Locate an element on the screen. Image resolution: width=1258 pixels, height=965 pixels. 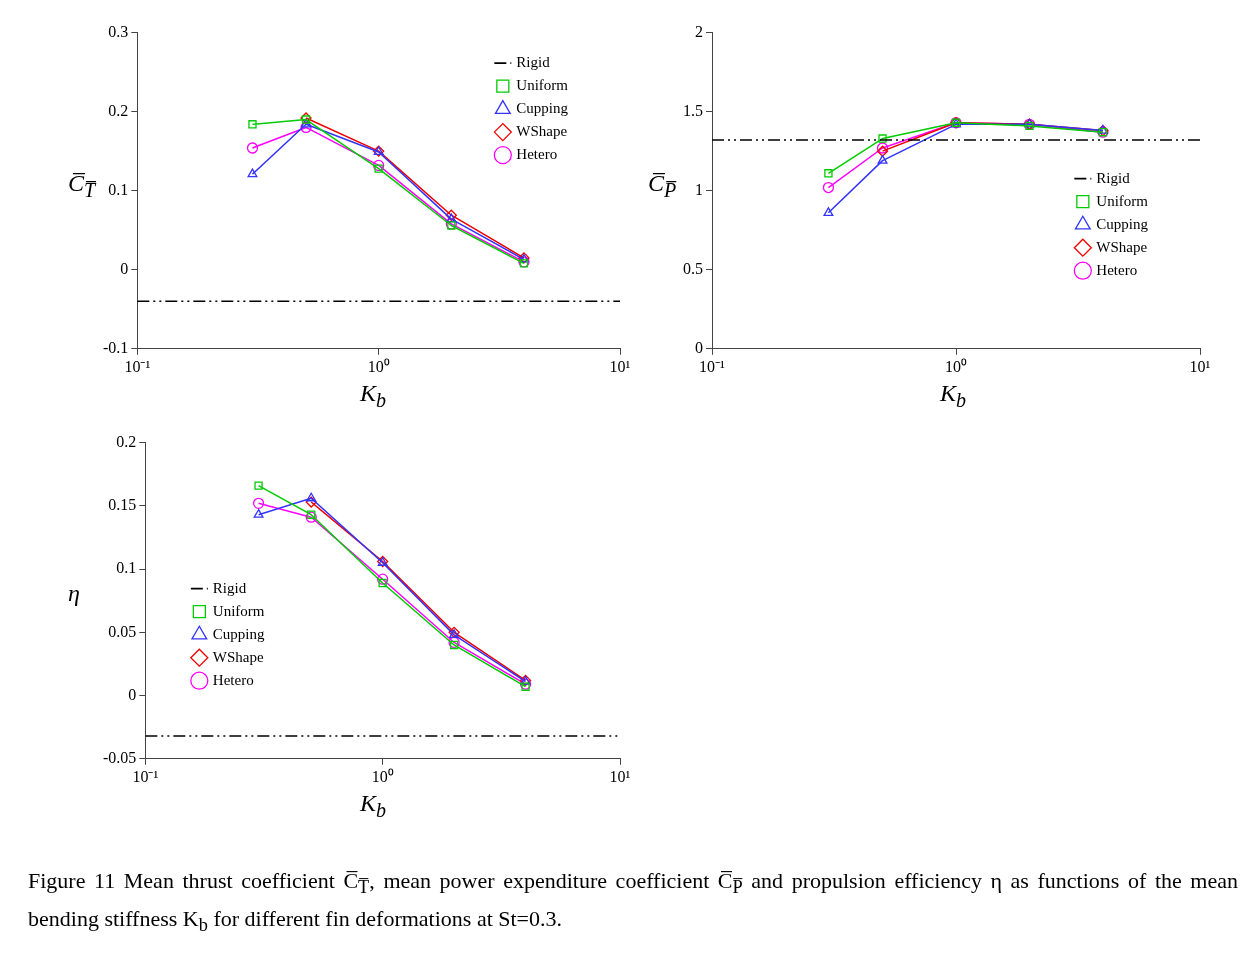
y-tick-label: 1.5 is located at coordinates (693, 110).